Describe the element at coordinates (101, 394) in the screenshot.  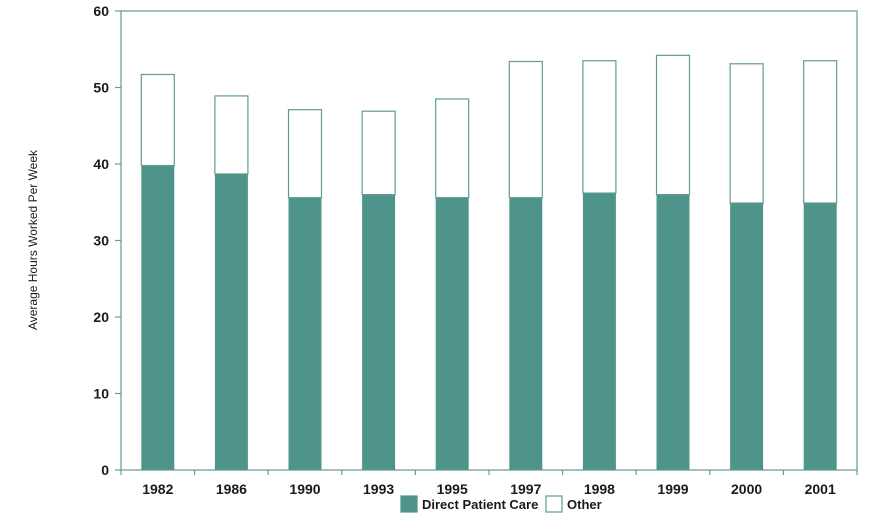
I see `y-tick-label: 10` at that location.